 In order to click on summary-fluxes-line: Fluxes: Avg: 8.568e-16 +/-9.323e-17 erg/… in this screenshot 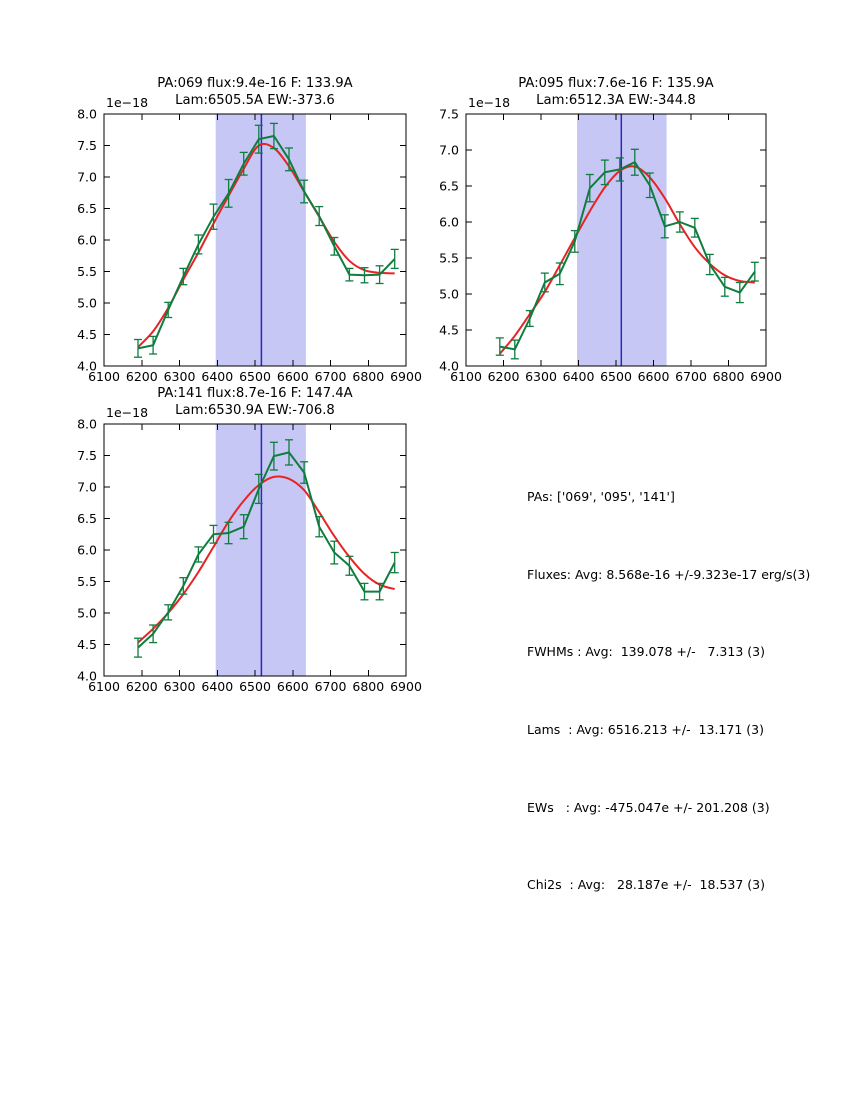, I will do `click(669, 574)`.